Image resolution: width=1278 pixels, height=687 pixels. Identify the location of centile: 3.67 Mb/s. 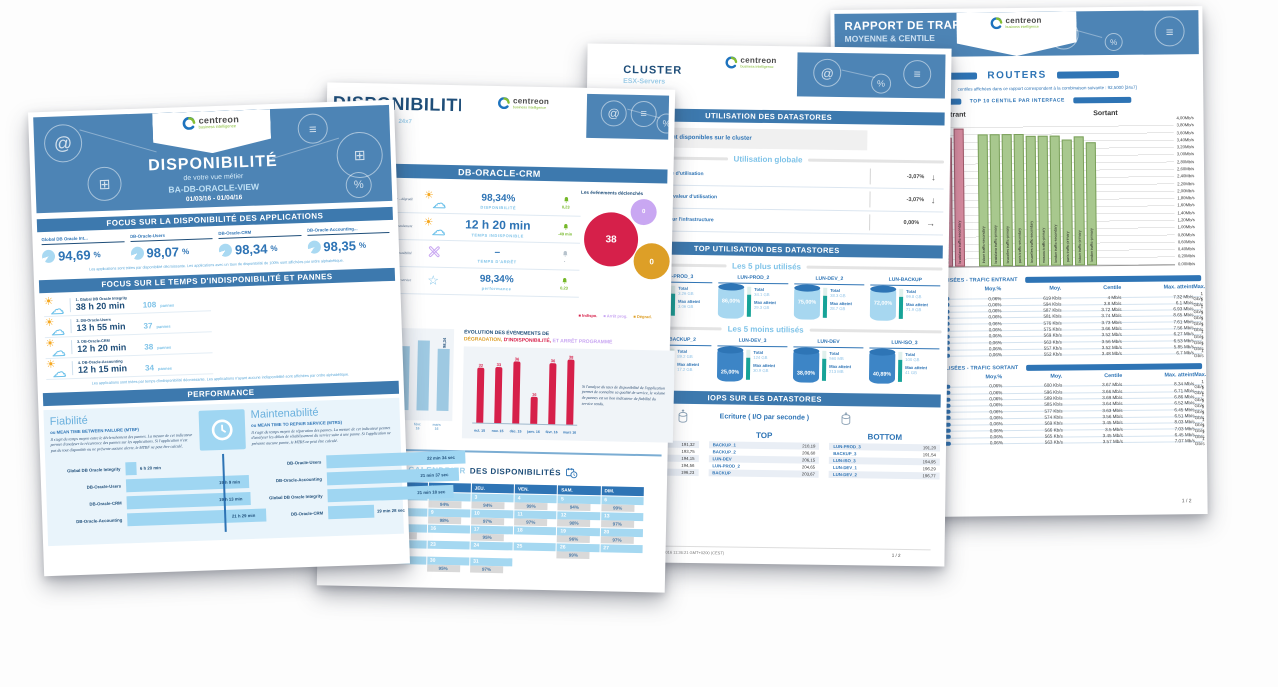
(1112, 385).